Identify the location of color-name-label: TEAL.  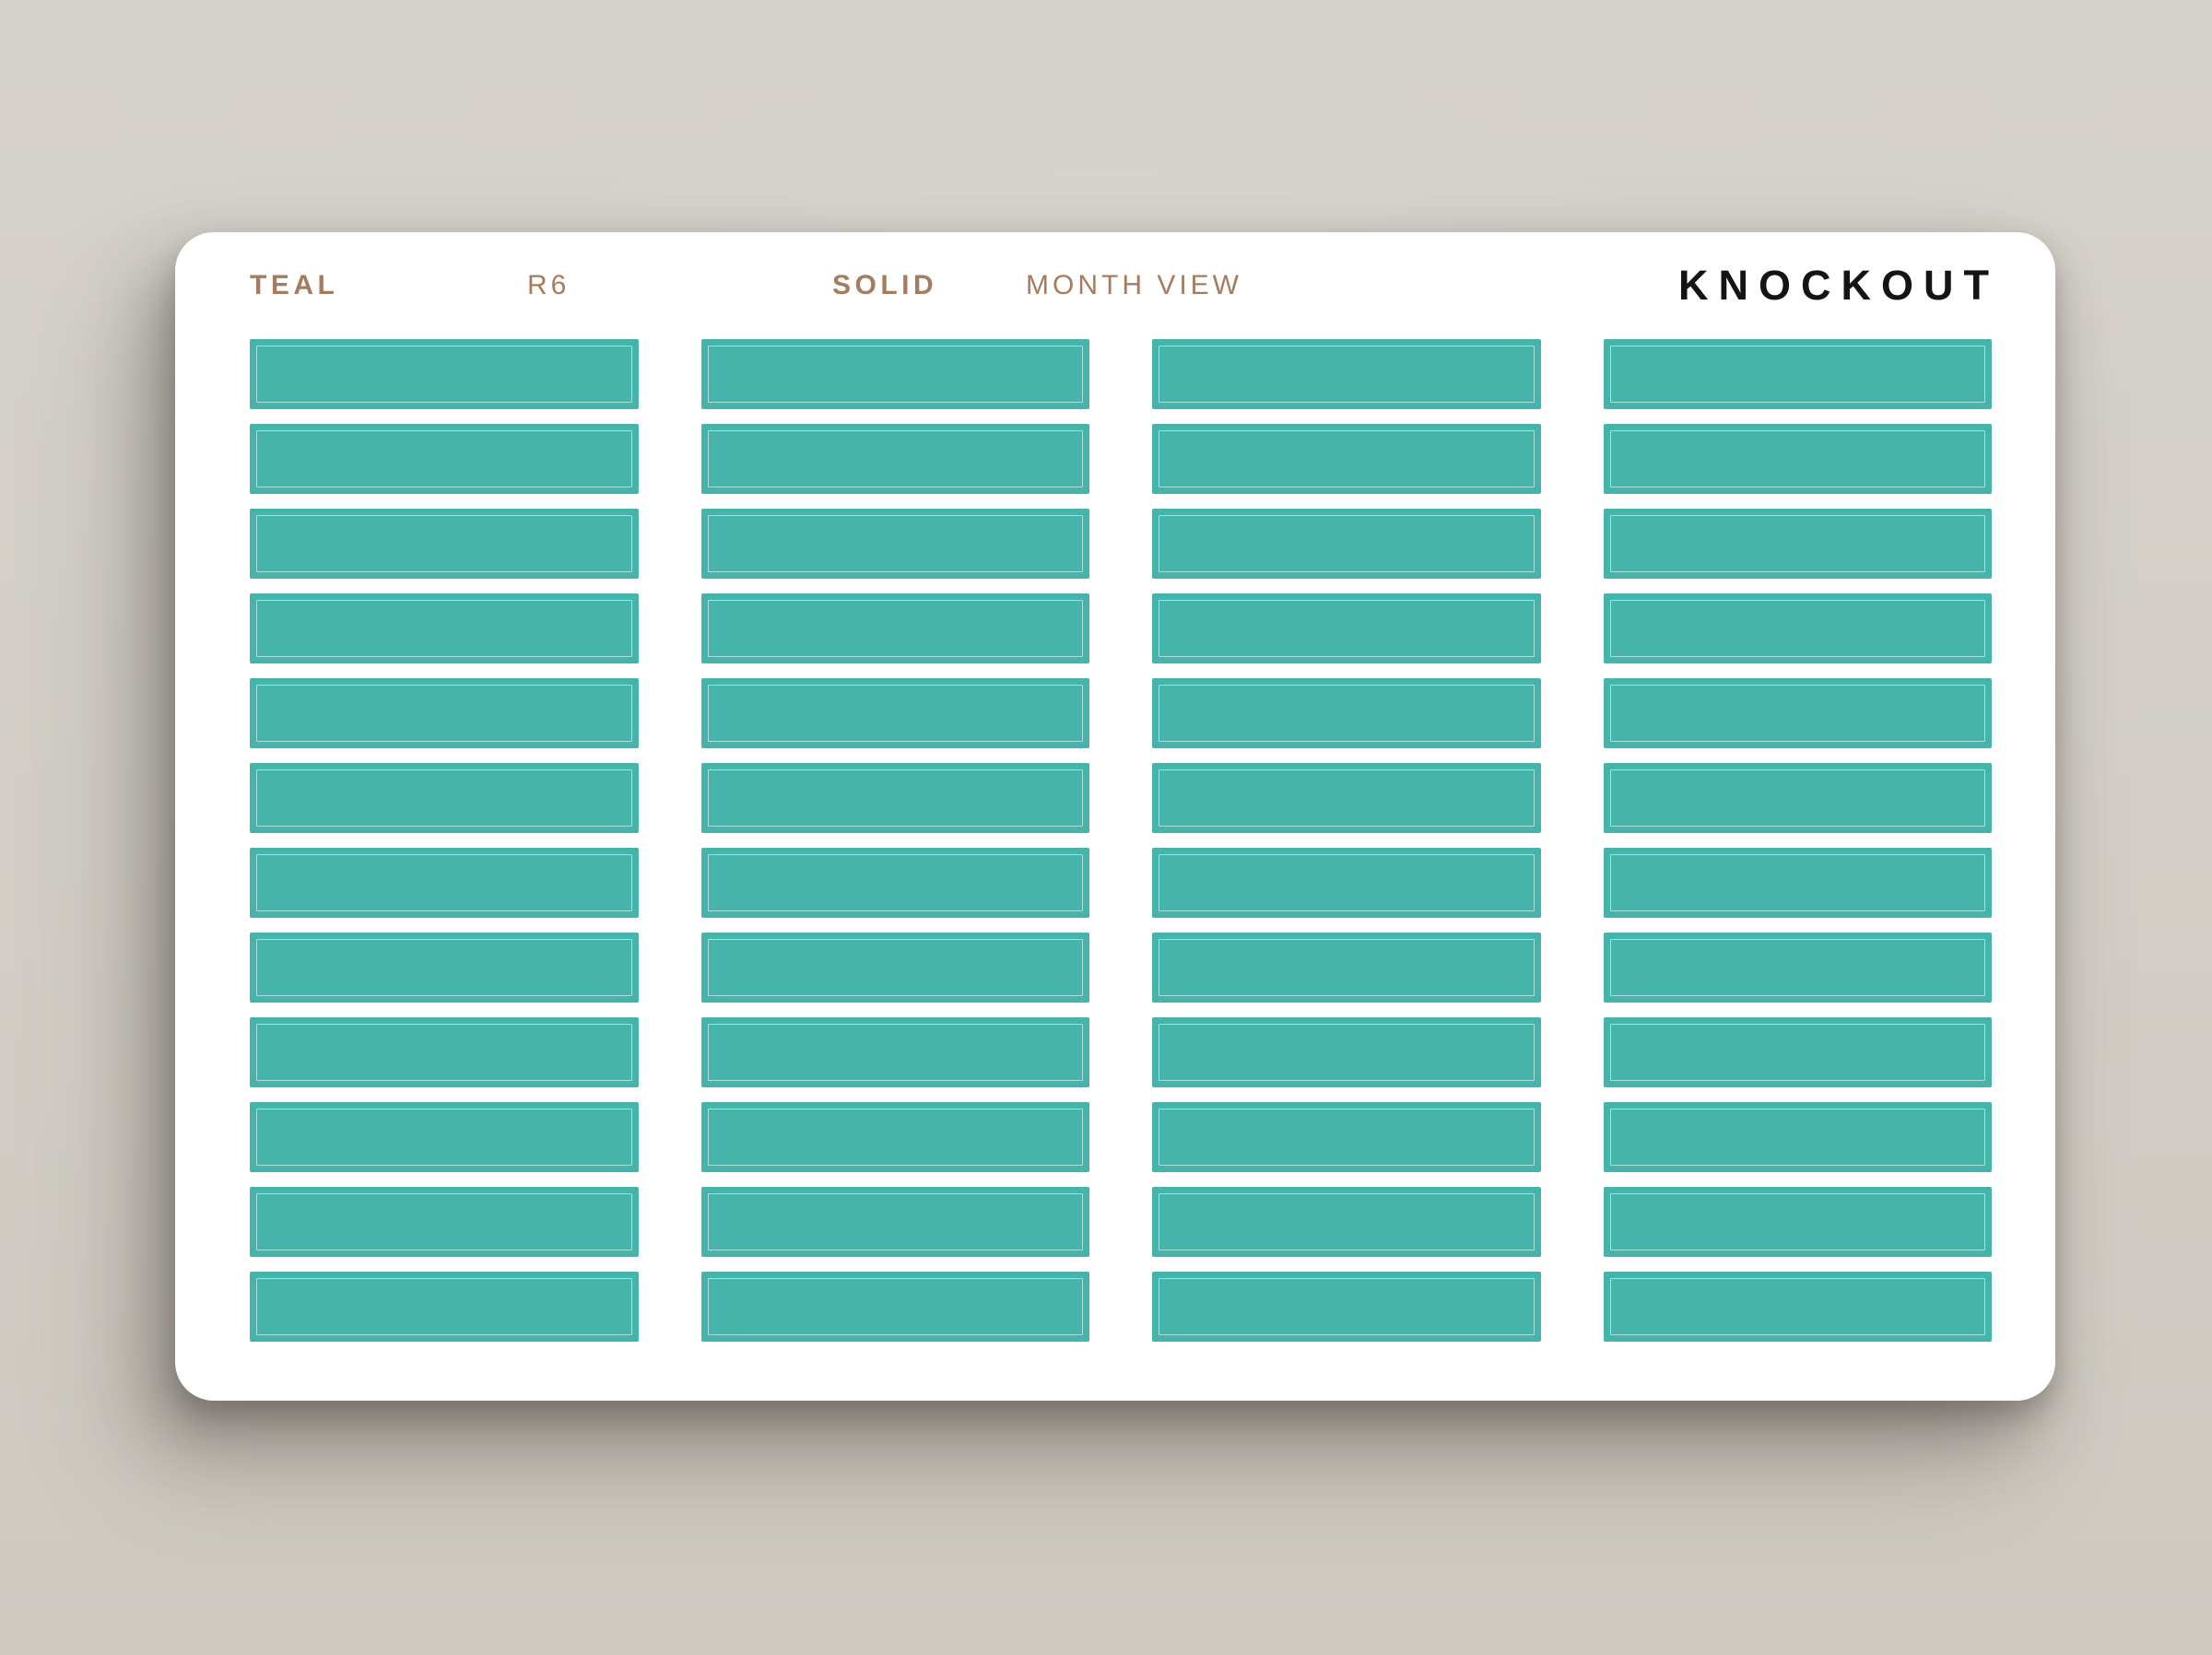
(294, 285).